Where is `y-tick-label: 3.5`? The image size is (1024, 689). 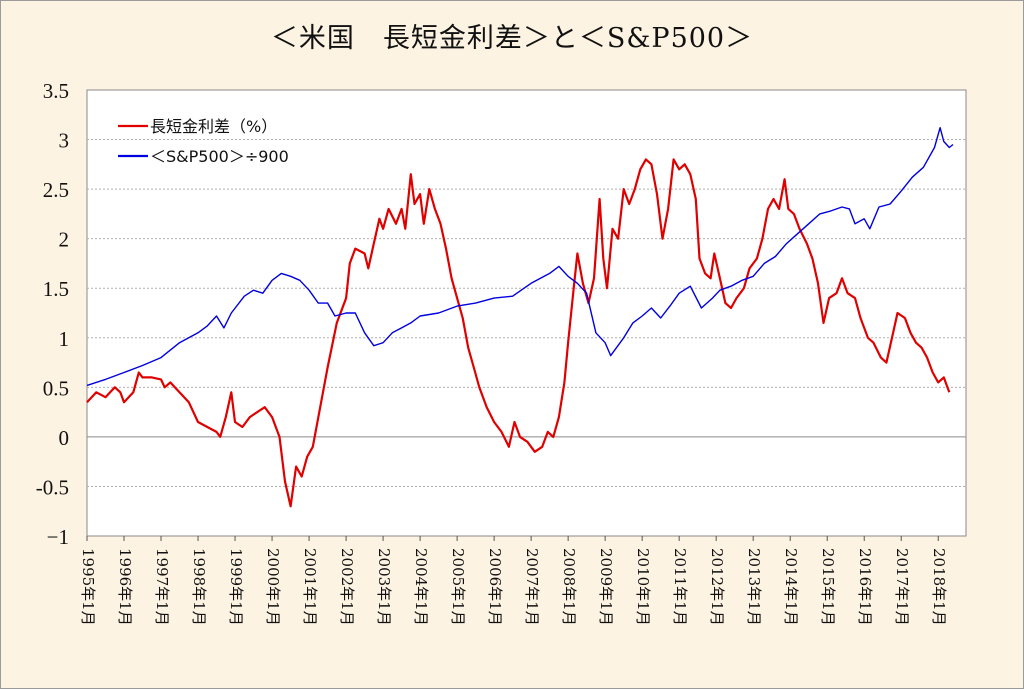 y-tick-label: 3.5 is located at coordinates (56, 91).